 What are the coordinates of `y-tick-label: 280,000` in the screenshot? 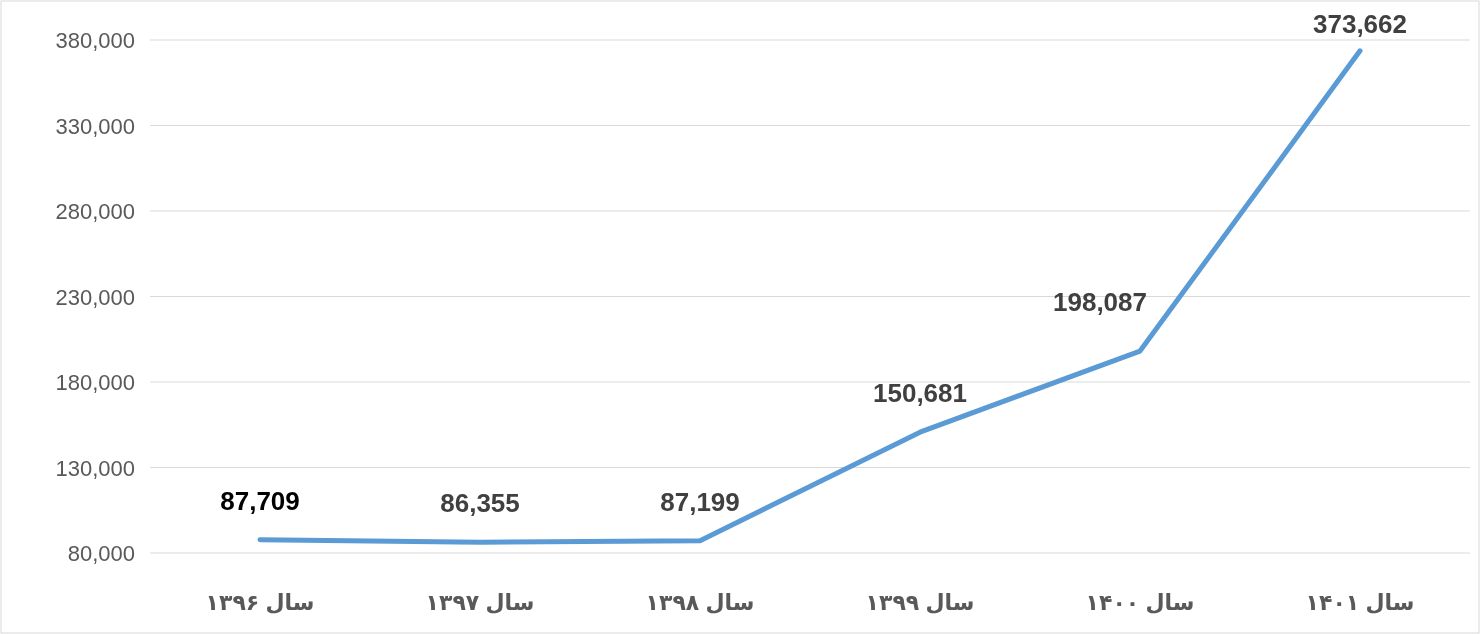 It's located at (95, 211).